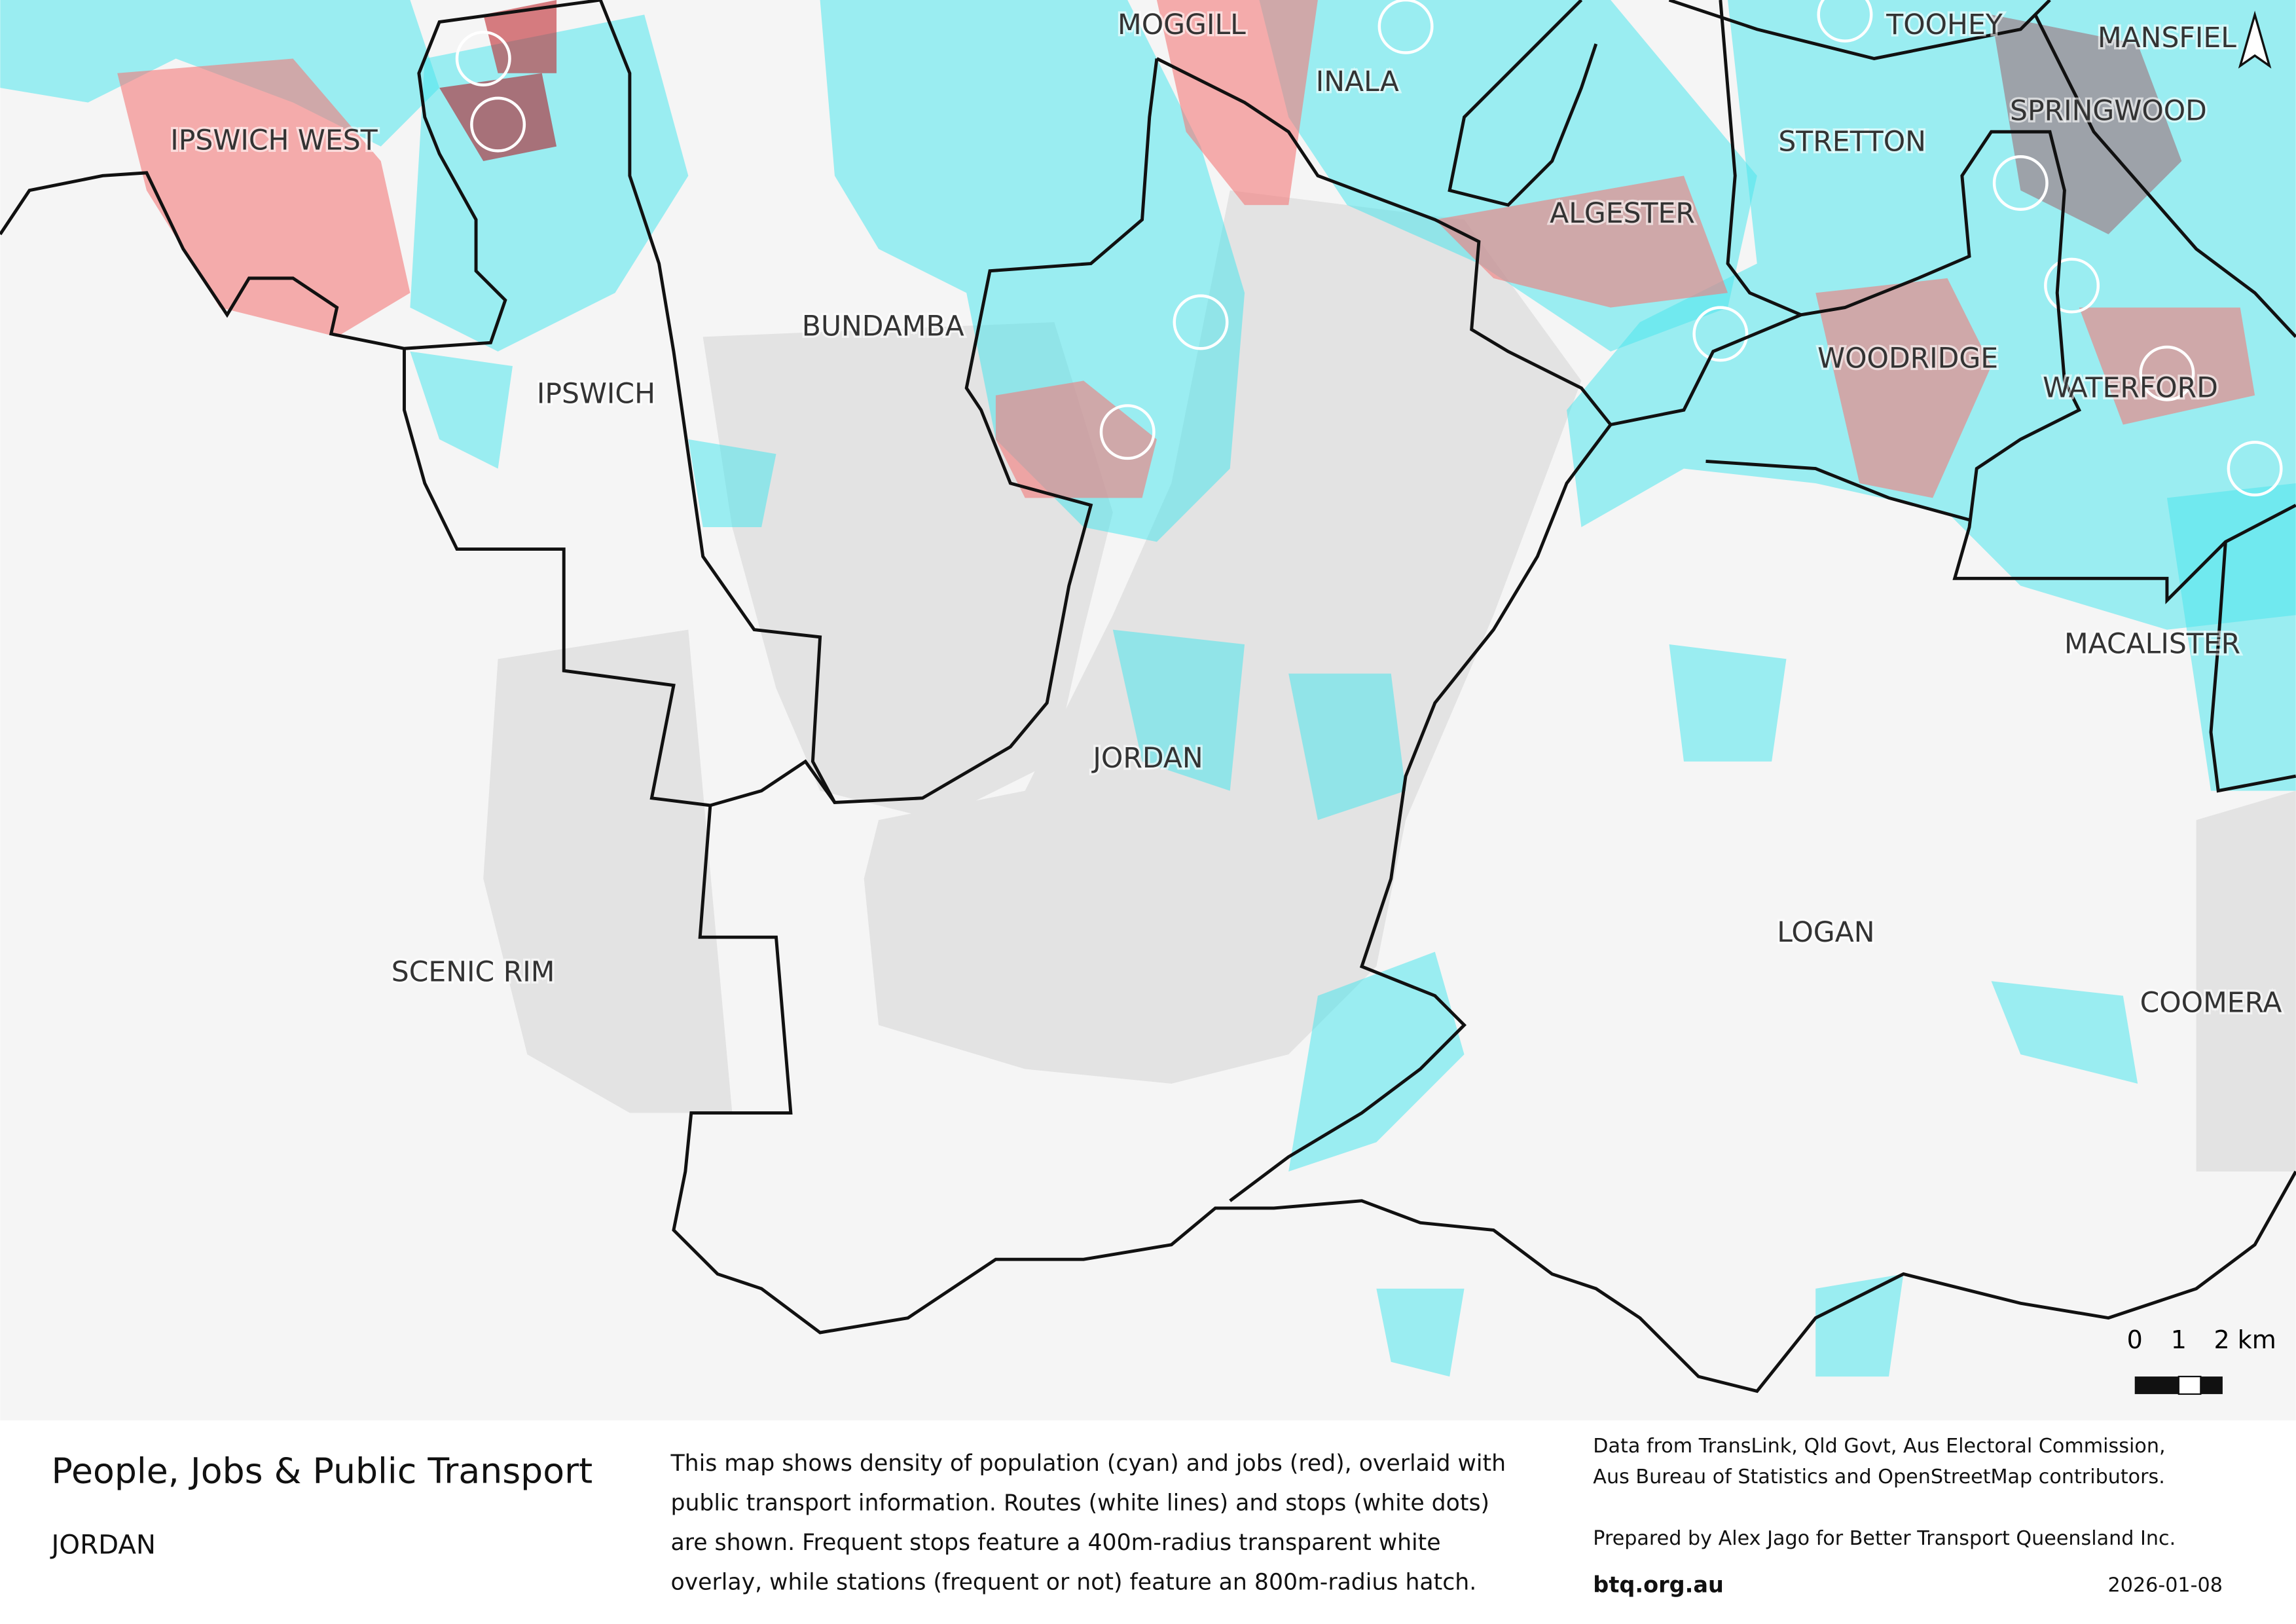  I want to click on electorate-label: TOOHEY, so click(1944, 25).